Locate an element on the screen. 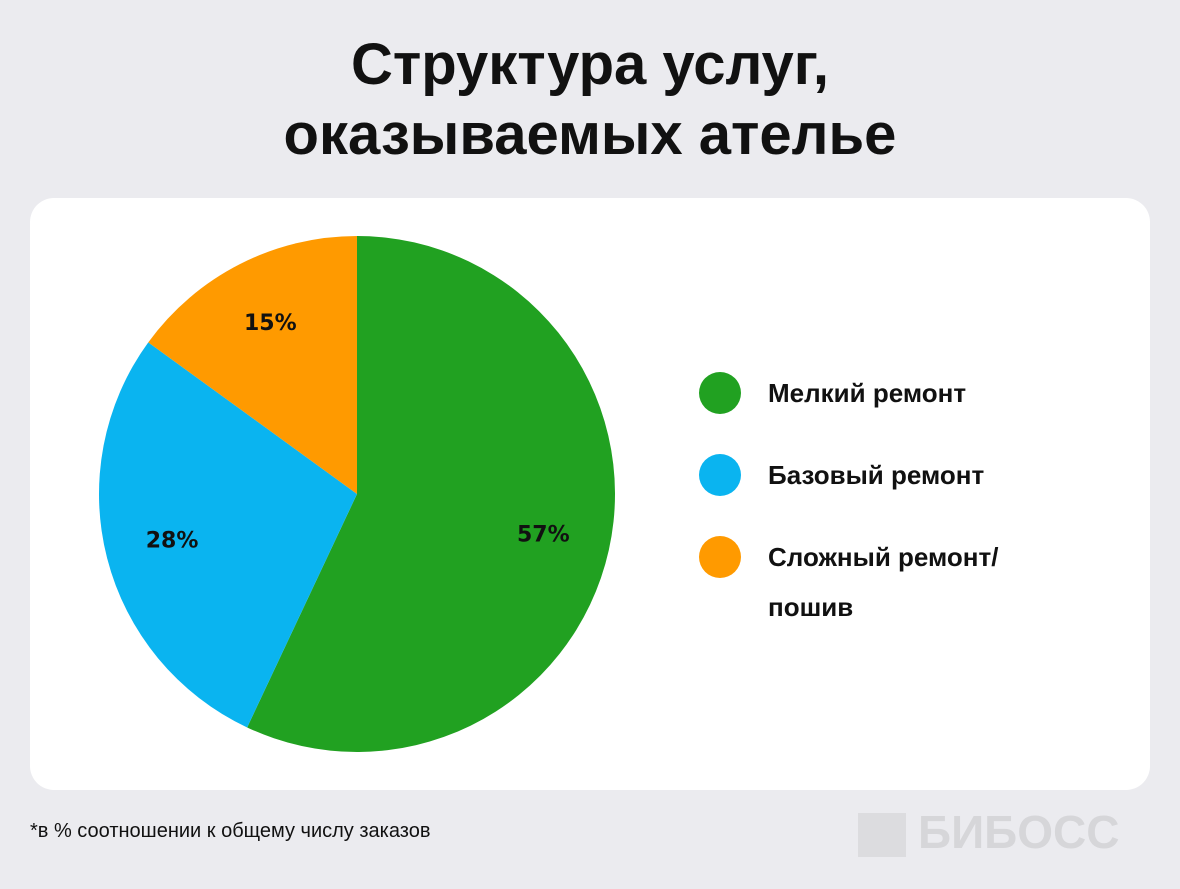 The image size is (1180, 889). legend-label: Мелкий ремонт is located at coordinates (867, 393).